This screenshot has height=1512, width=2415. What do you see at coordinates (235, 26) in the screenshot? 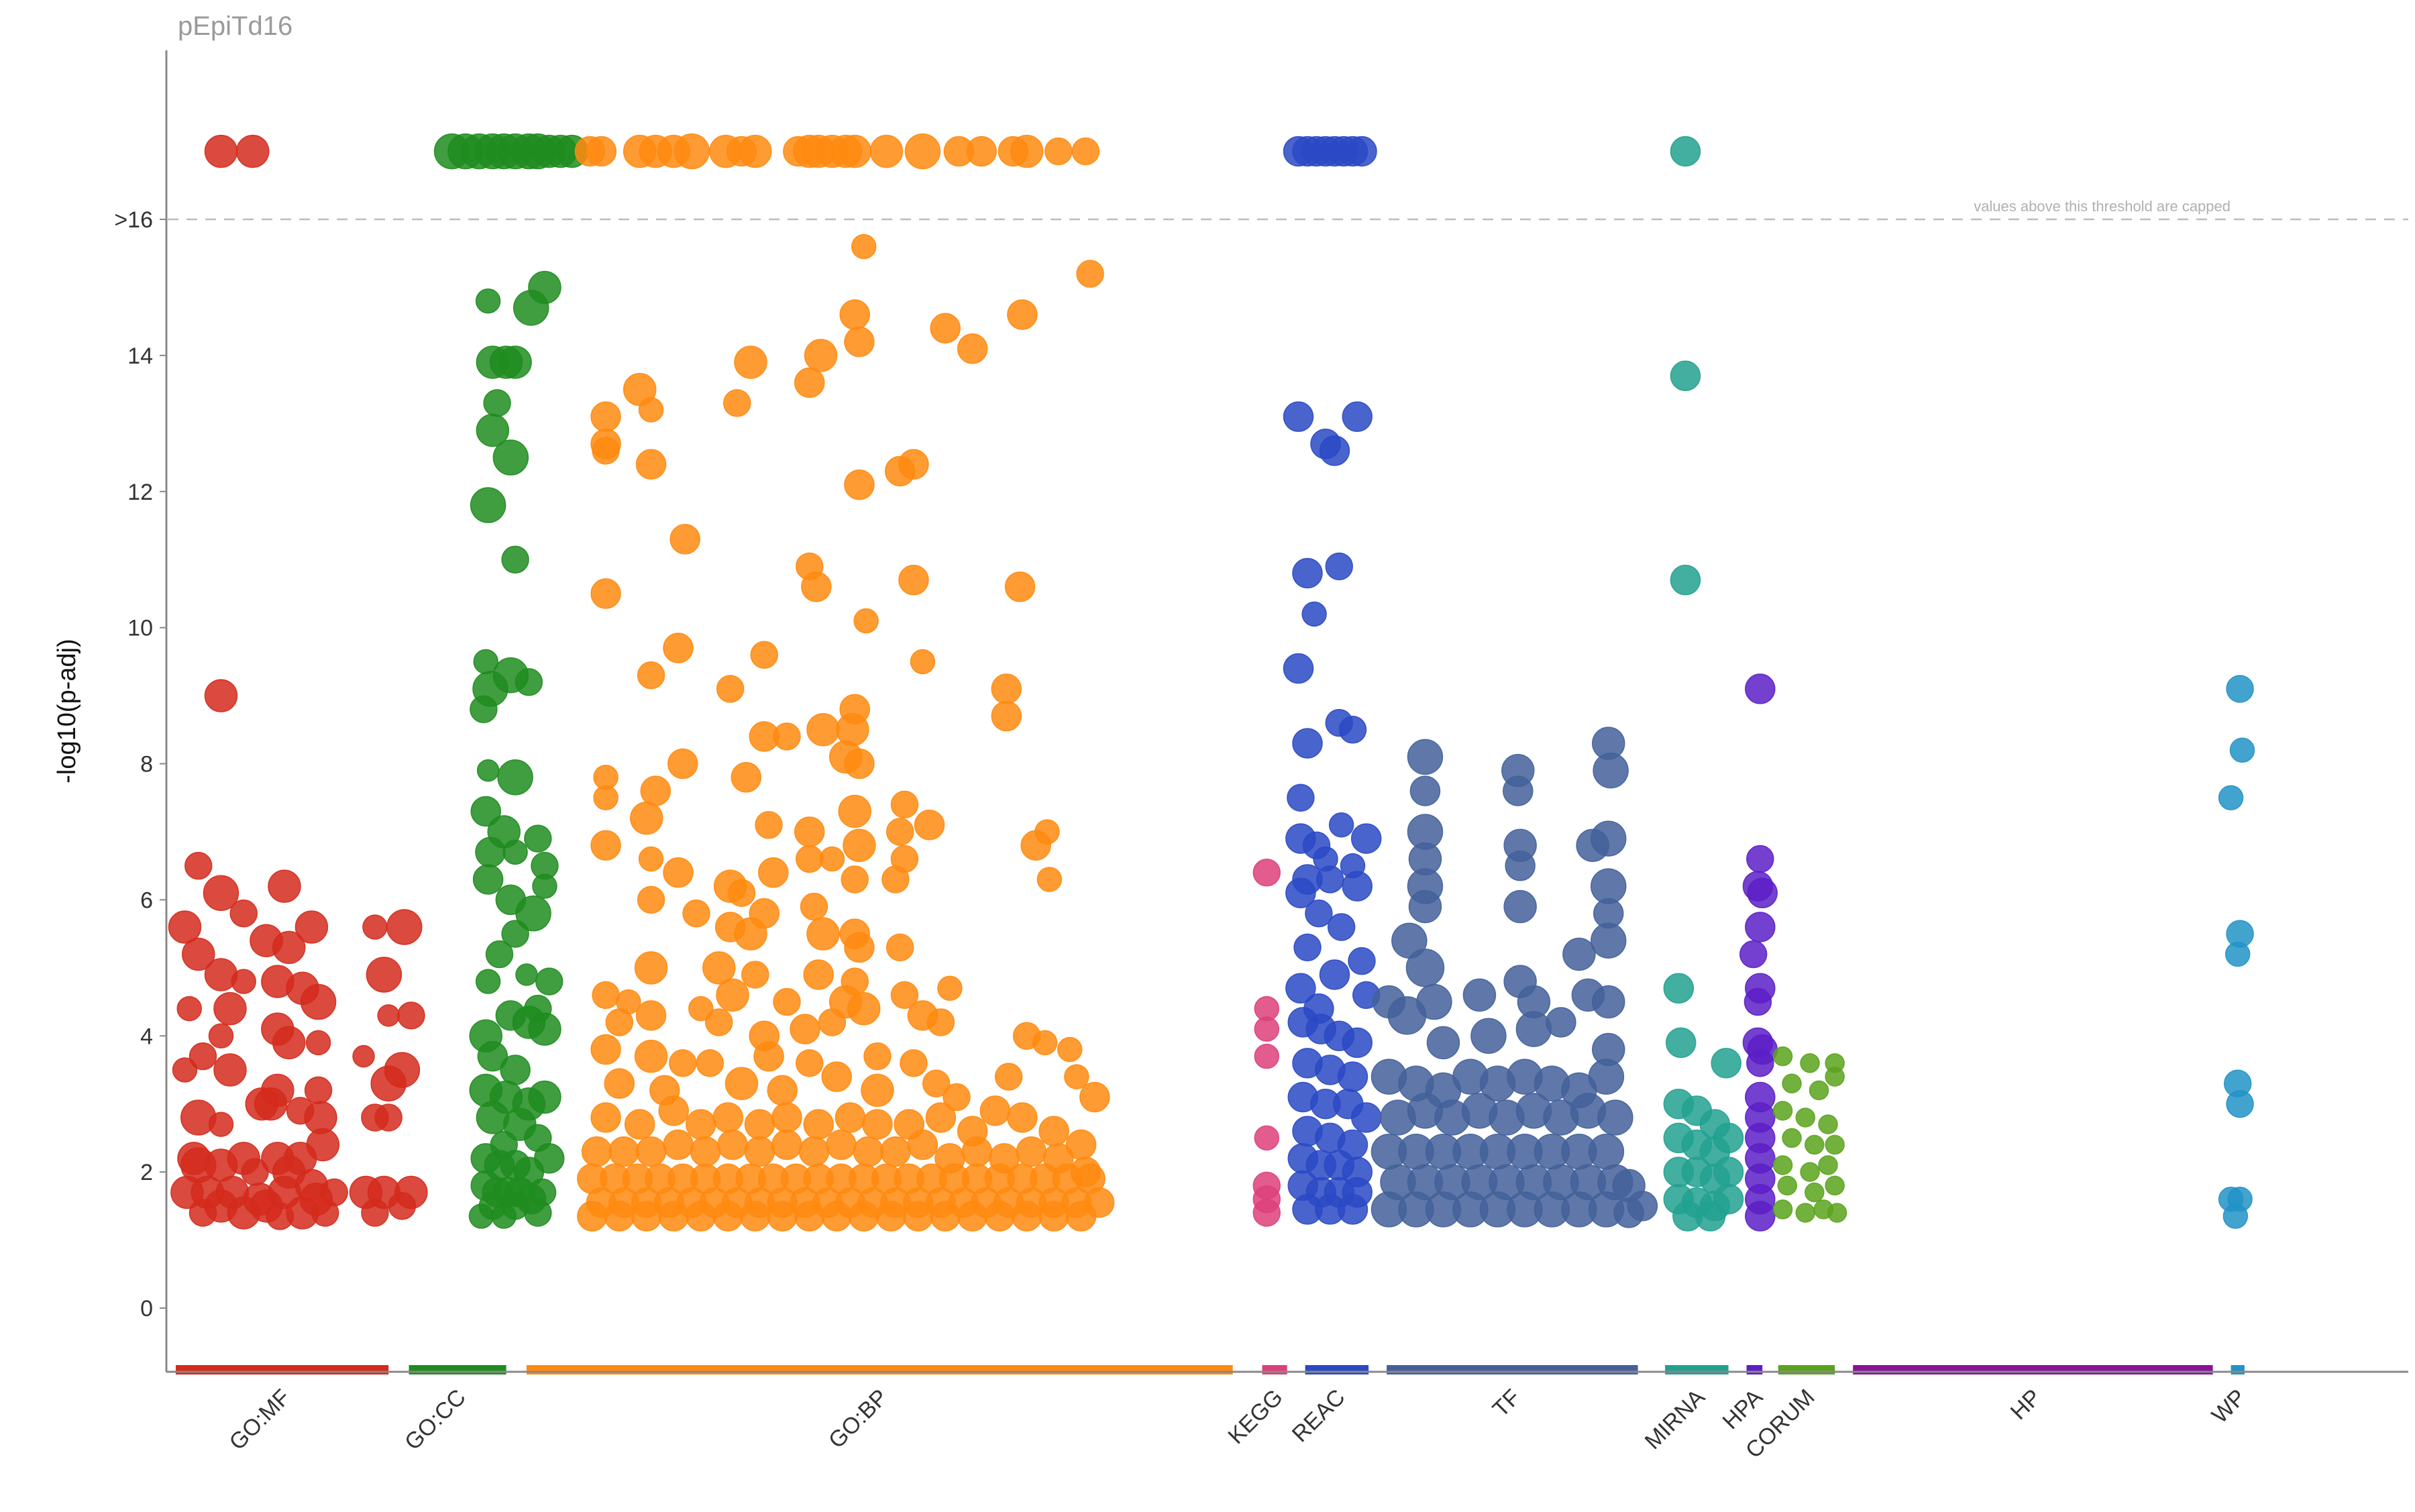
I see `chart-title: pEpiTd16` at bounding box center [235, 26].